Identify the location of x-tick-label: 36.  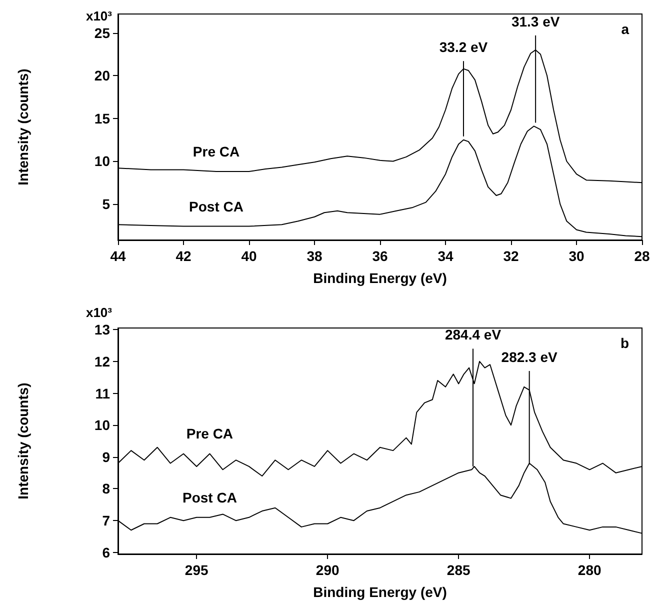
(380, 256).